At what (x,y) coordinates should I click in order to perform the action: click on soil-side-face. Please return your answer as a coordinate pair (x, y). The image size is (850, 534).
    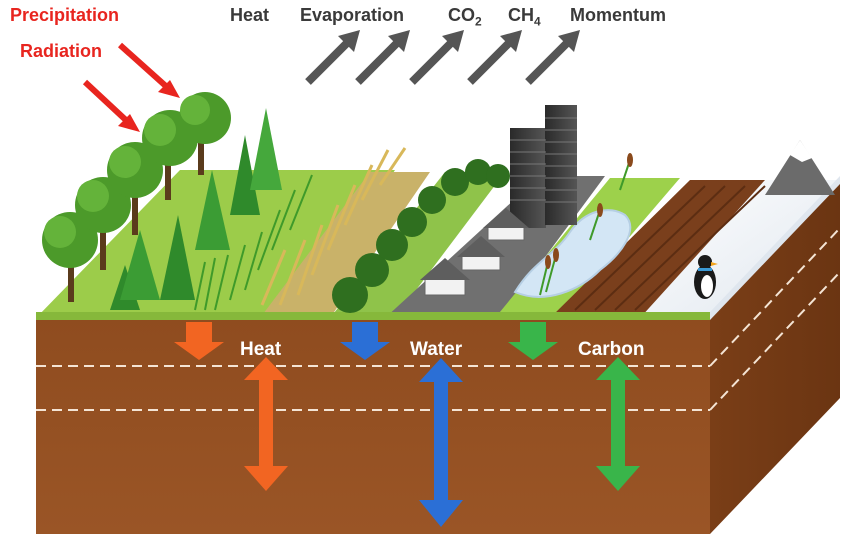
    Looking at the image, I should click on (775, 357).